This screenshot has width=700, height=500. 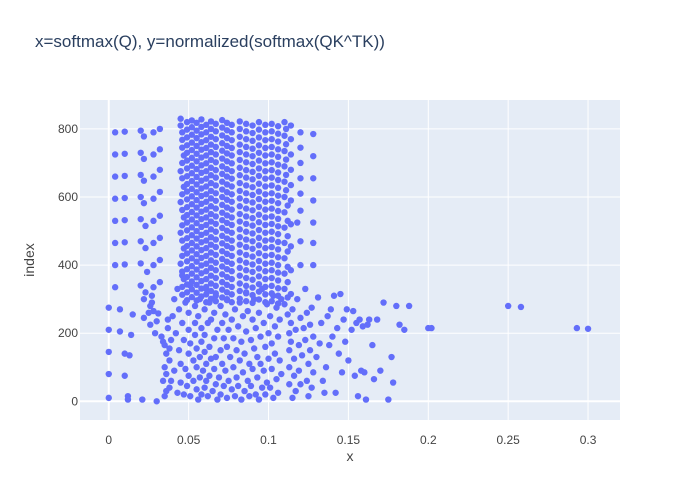 I want to click on x-tick-label: 0.15, so click(x=349, y=440).